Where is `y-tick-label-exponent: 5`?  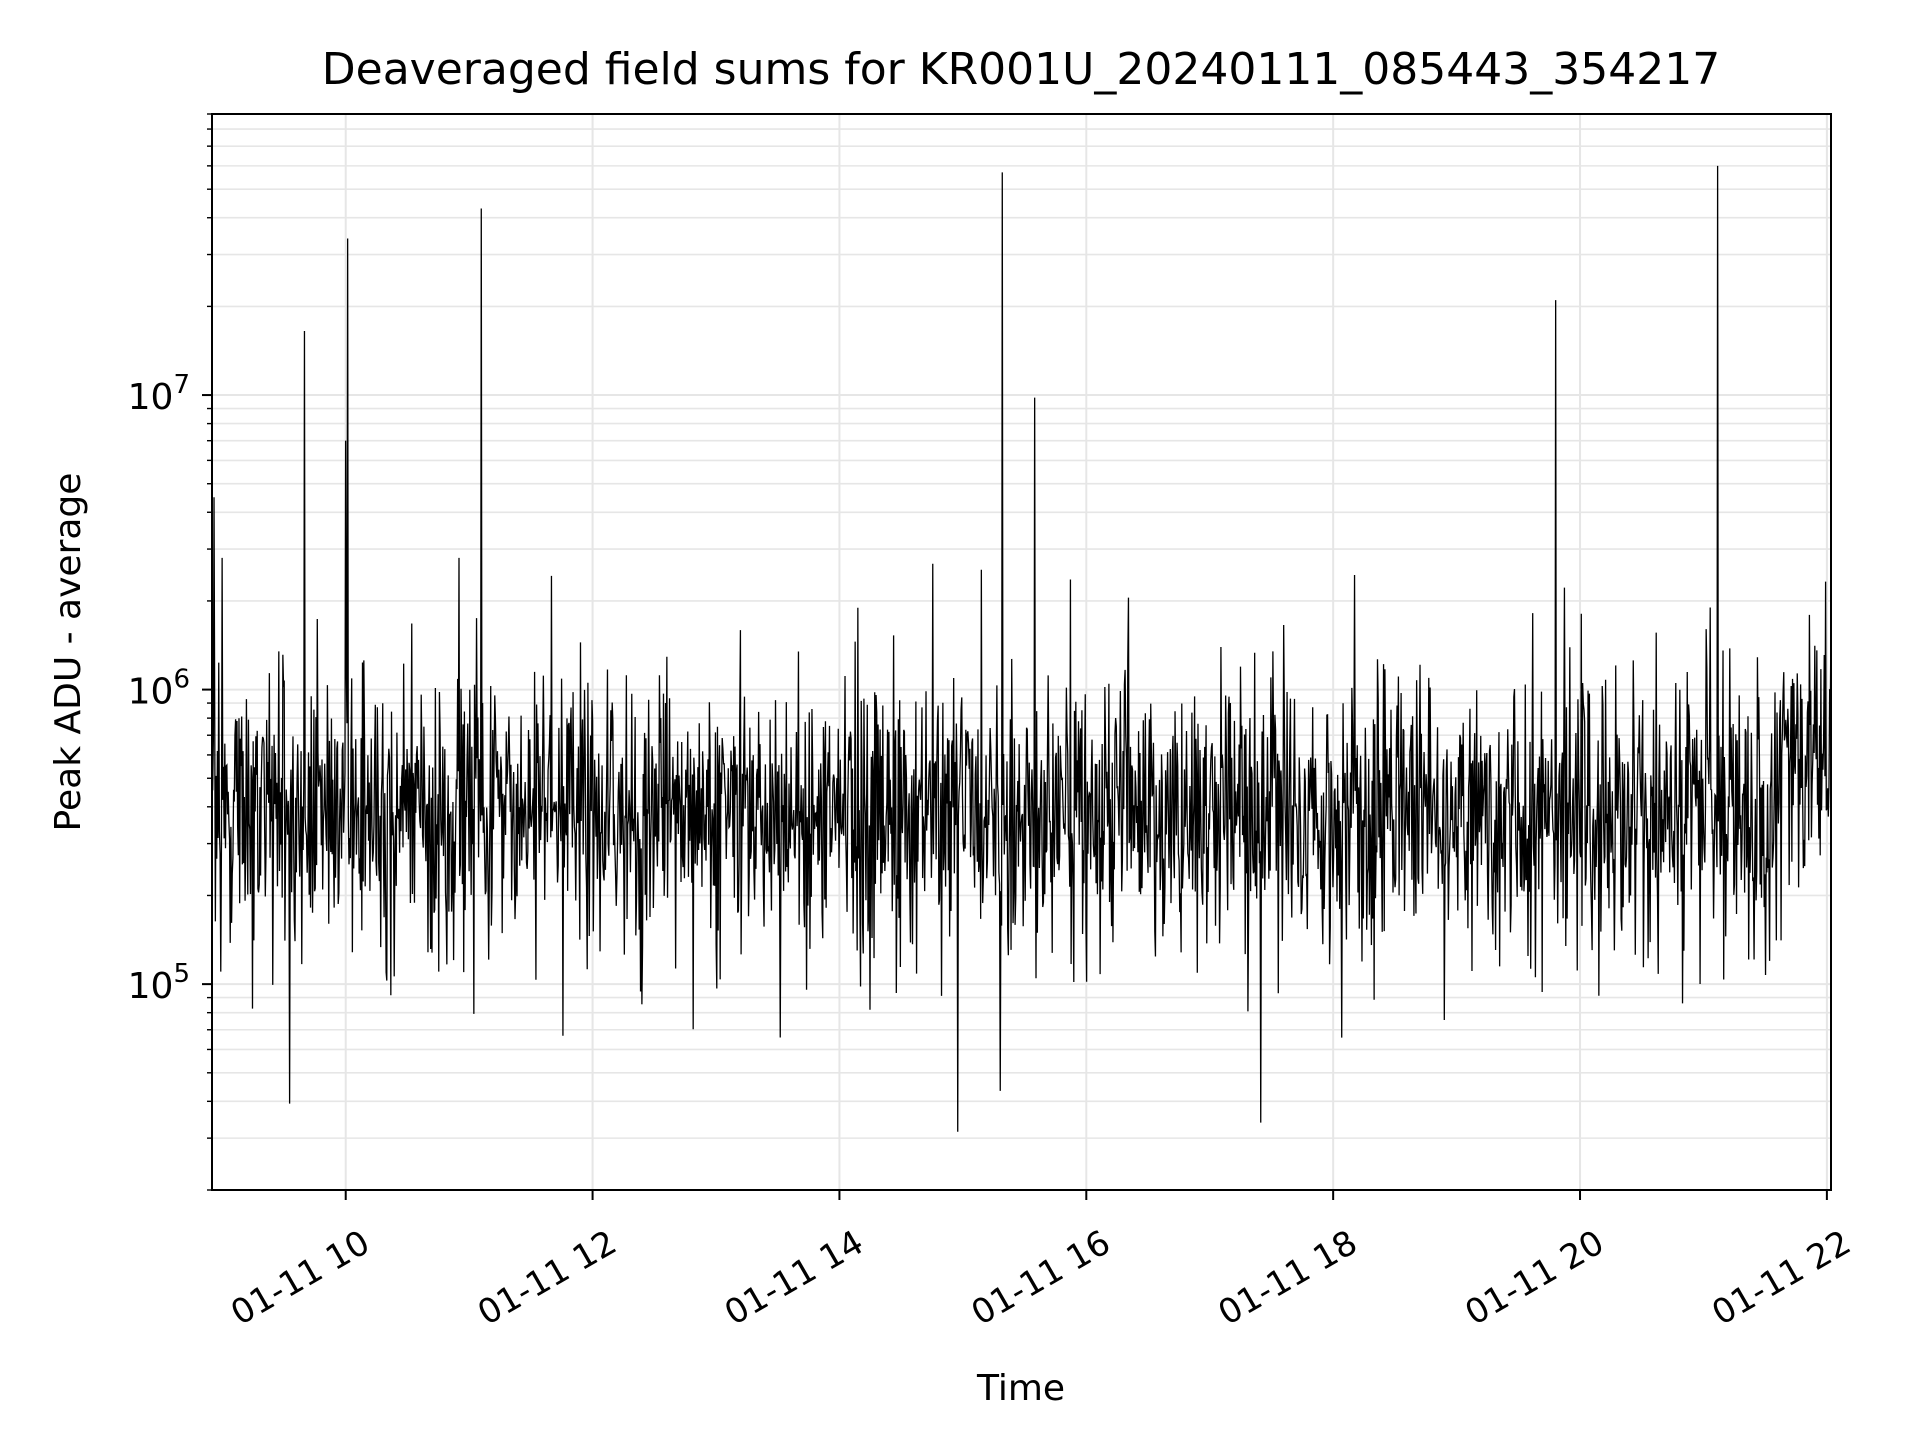
y-tick-label-exponent: 5 is located at coordinates (181, 974).